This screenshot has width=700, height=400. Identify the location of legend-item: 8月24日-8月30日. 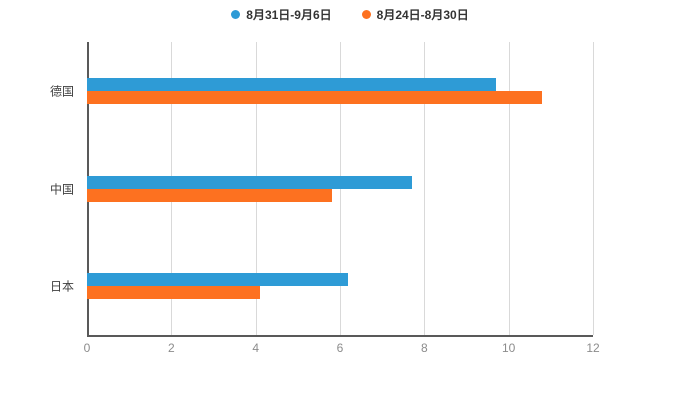
(415, 14).